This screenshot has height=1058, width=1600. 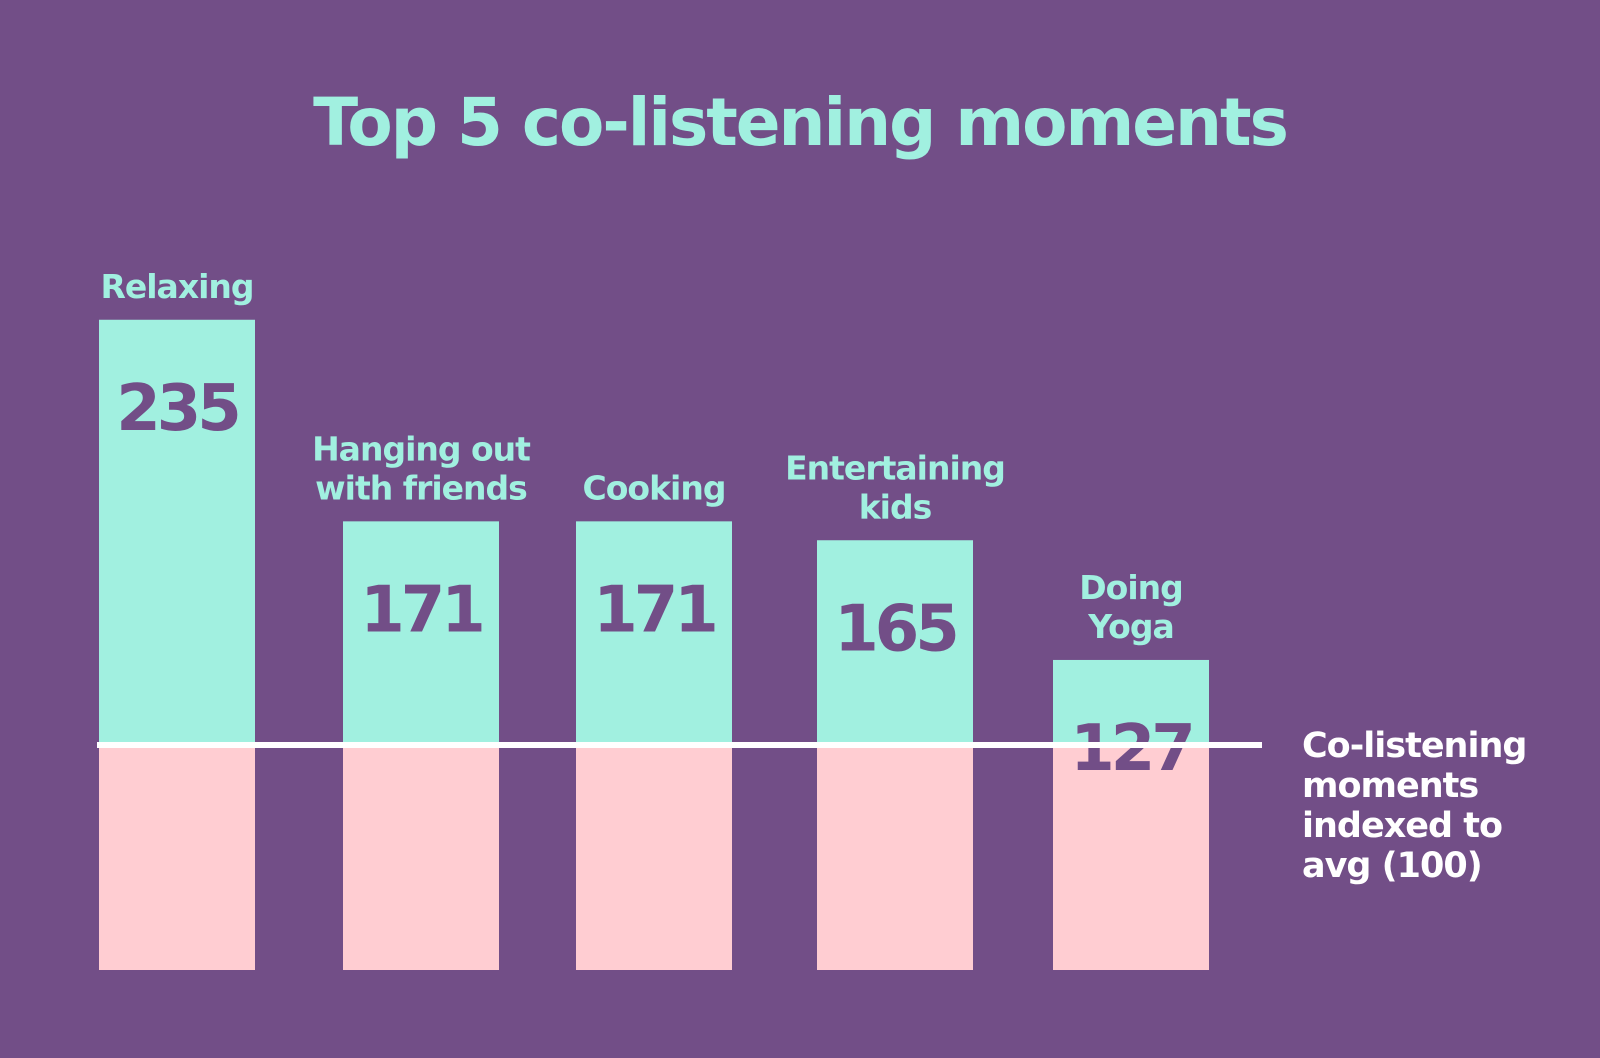 I want to click on value-label-1: 171, so click(x=421, y=610).